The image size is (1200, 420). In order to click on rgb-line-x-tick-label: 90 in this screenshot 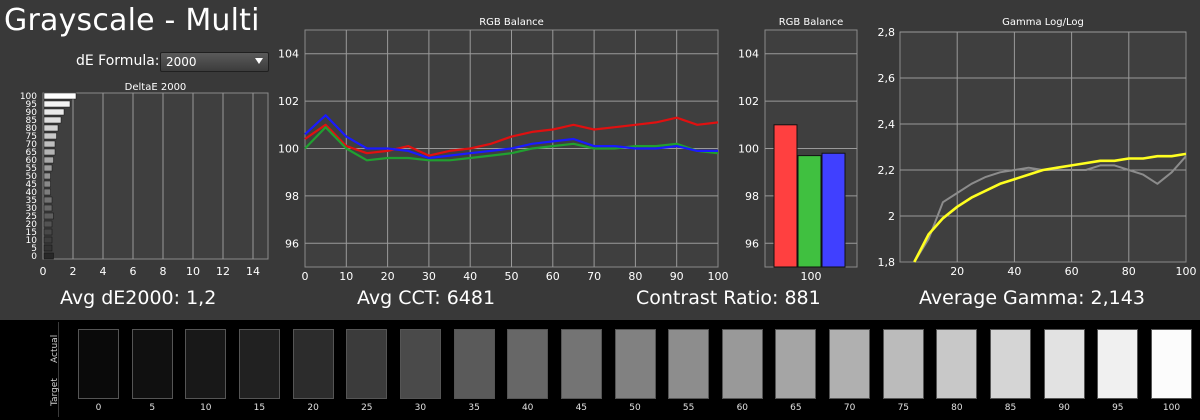, I will do `click(677, 276)`.